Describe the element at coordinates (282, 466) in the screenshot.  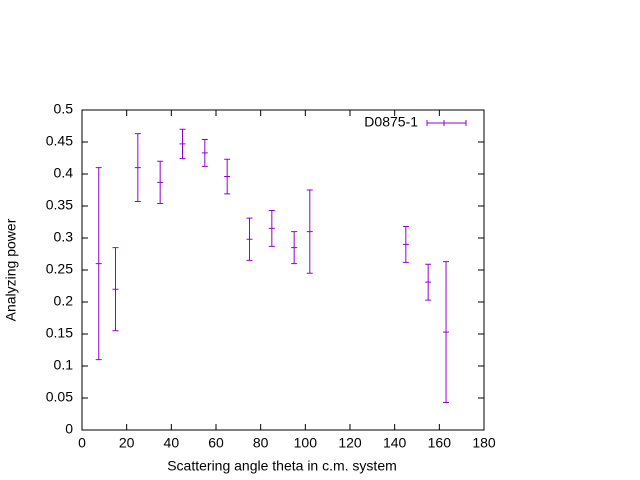
I see `x-axis-label: Scattering angle theta in c.m. system` at that location.